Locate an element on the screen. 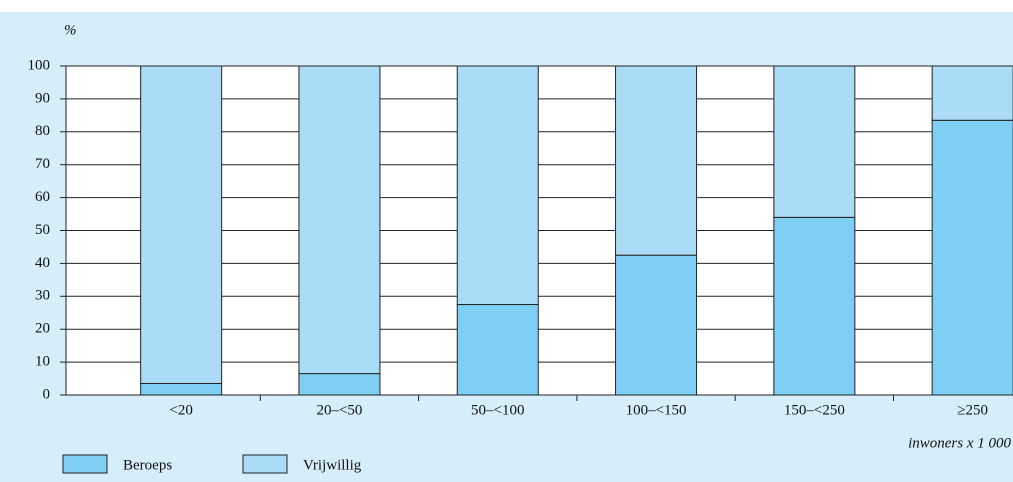 The height and width of the screenshot is (482, 1013). y-tick-label: 80 is located at coordinates (42, 131).